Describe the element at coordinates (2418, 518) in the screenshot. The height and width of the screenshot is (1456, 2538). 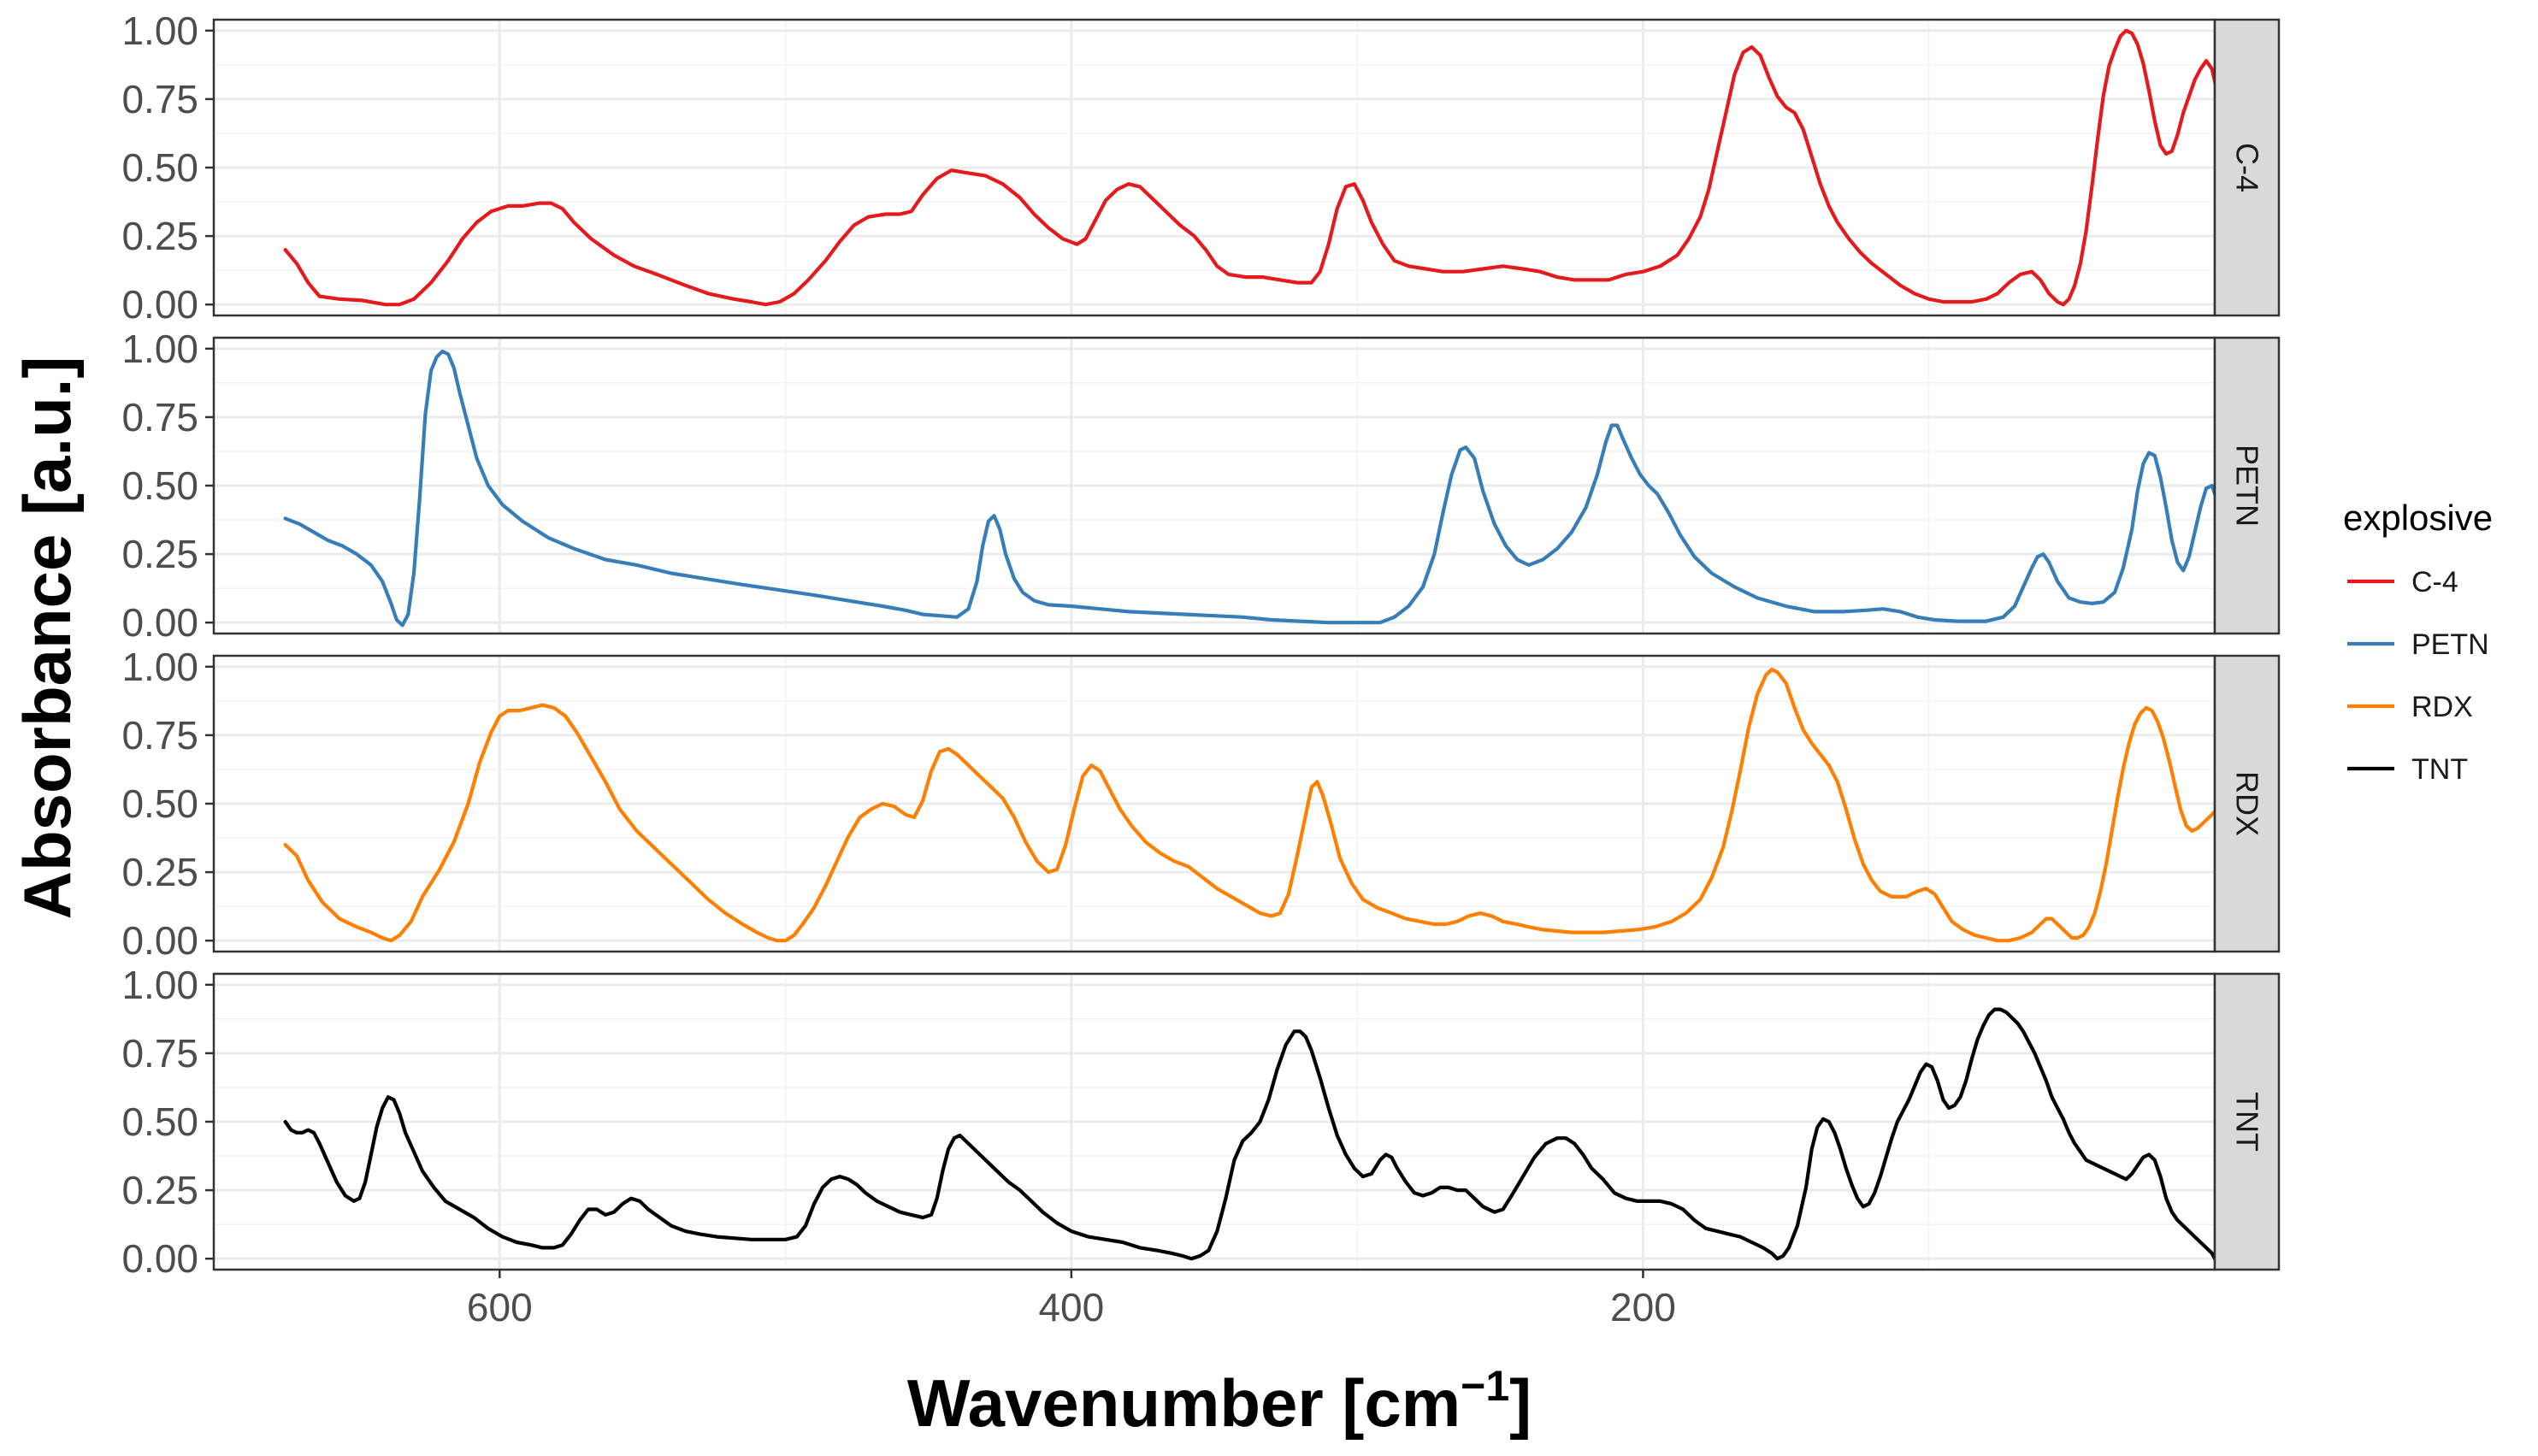
I see `legend-title: explosive` at that location.